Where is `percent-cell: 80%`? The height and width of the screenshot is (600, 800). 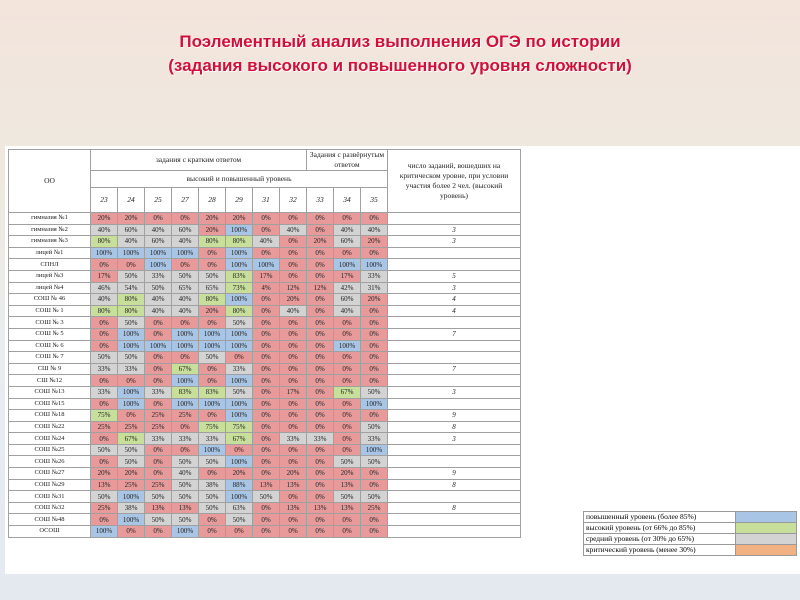
percent-cell: 80% is located at coordinates (212, 299).